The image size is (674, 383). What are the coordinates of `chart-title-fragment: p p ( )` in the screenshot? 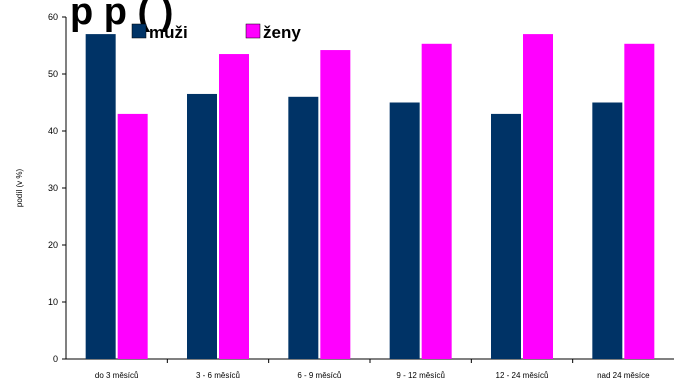 It's located at (121, 16).